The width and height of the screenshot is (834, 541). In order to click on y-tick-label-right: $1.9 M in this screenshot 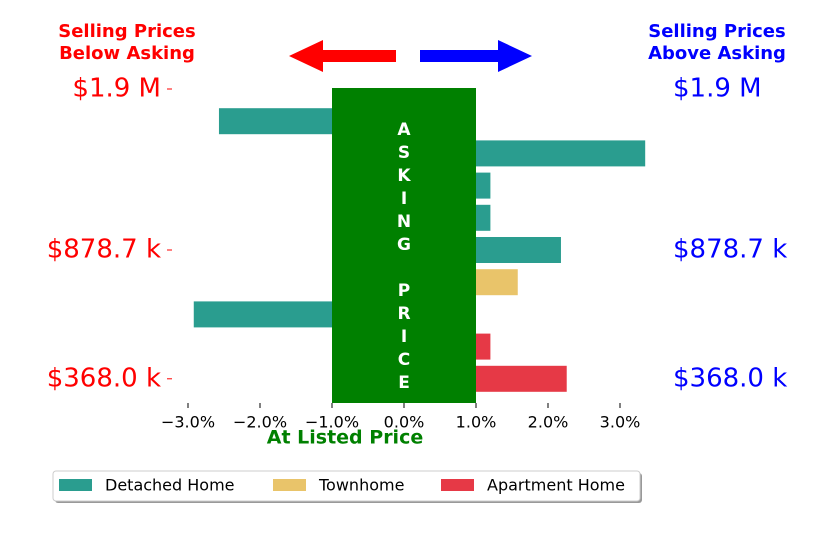, I will do `click(717, 89)`.